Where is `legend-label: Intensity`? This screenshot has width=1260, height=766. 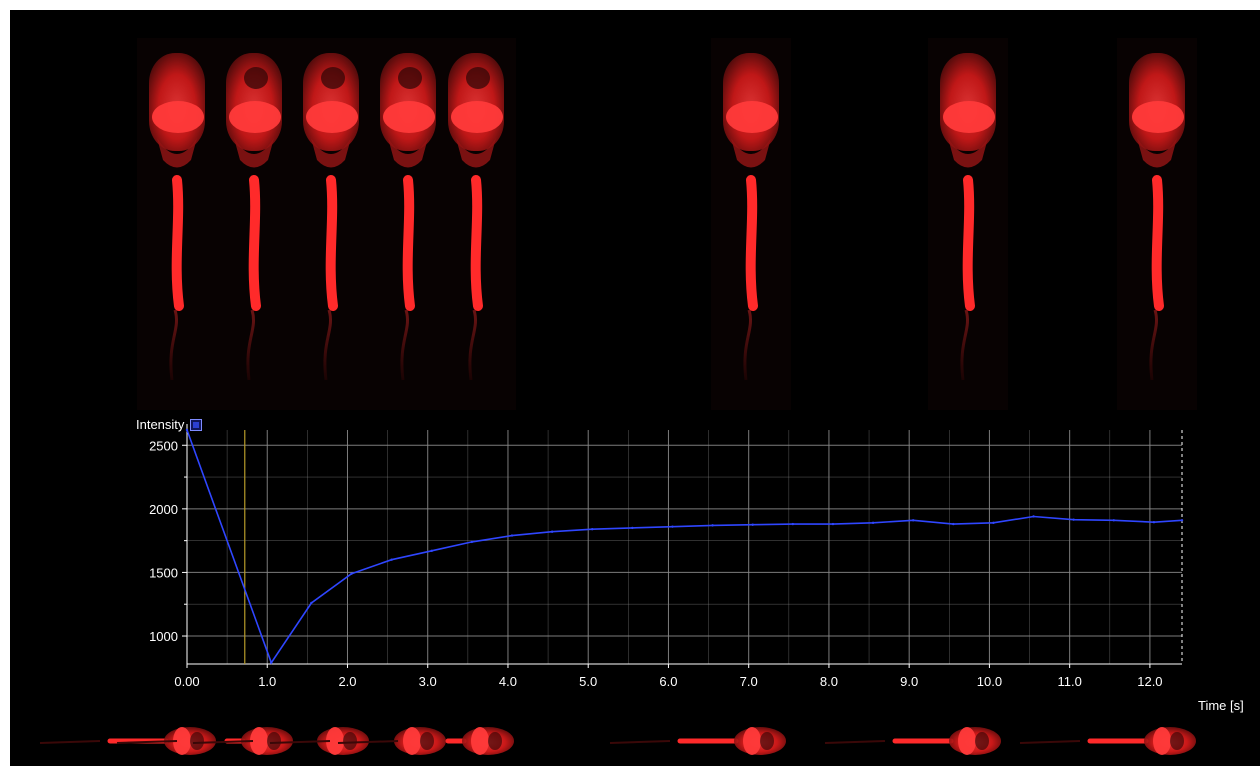
legend-label: Intensity is located at coordinates (160, 424).